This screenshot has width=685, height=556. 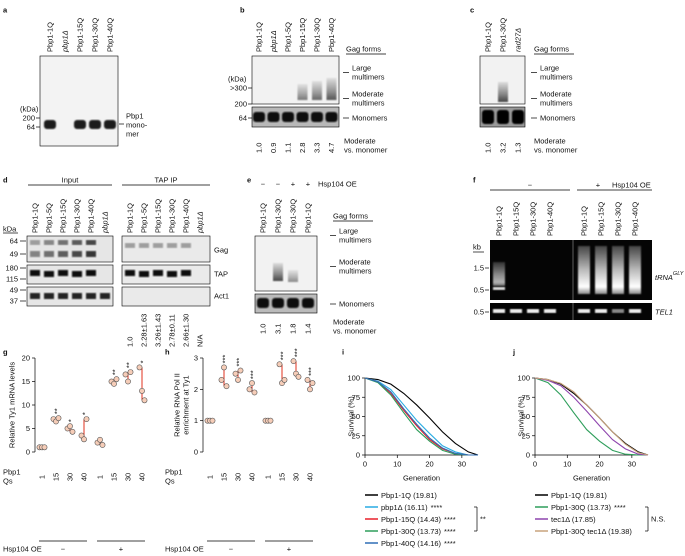 What do you see at coordinates (167, 352) in the screenshot?
I see `panel-letter: h` at bounding box center [167, 352].